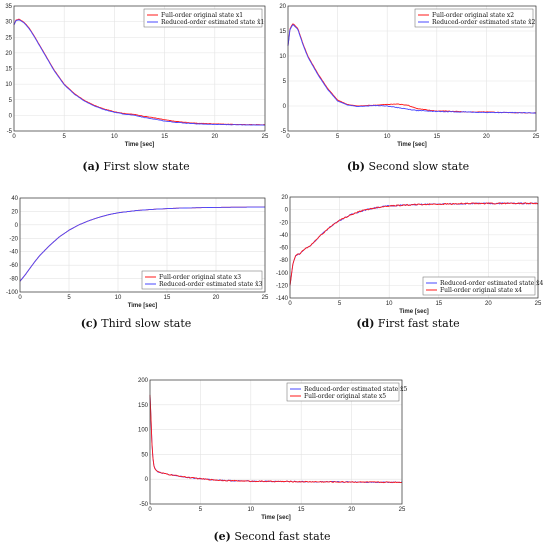  What do you see at coordinates (143, 431) in the screenshot?
I see `y-tick-label: 100` at bounding box center [143, 431].